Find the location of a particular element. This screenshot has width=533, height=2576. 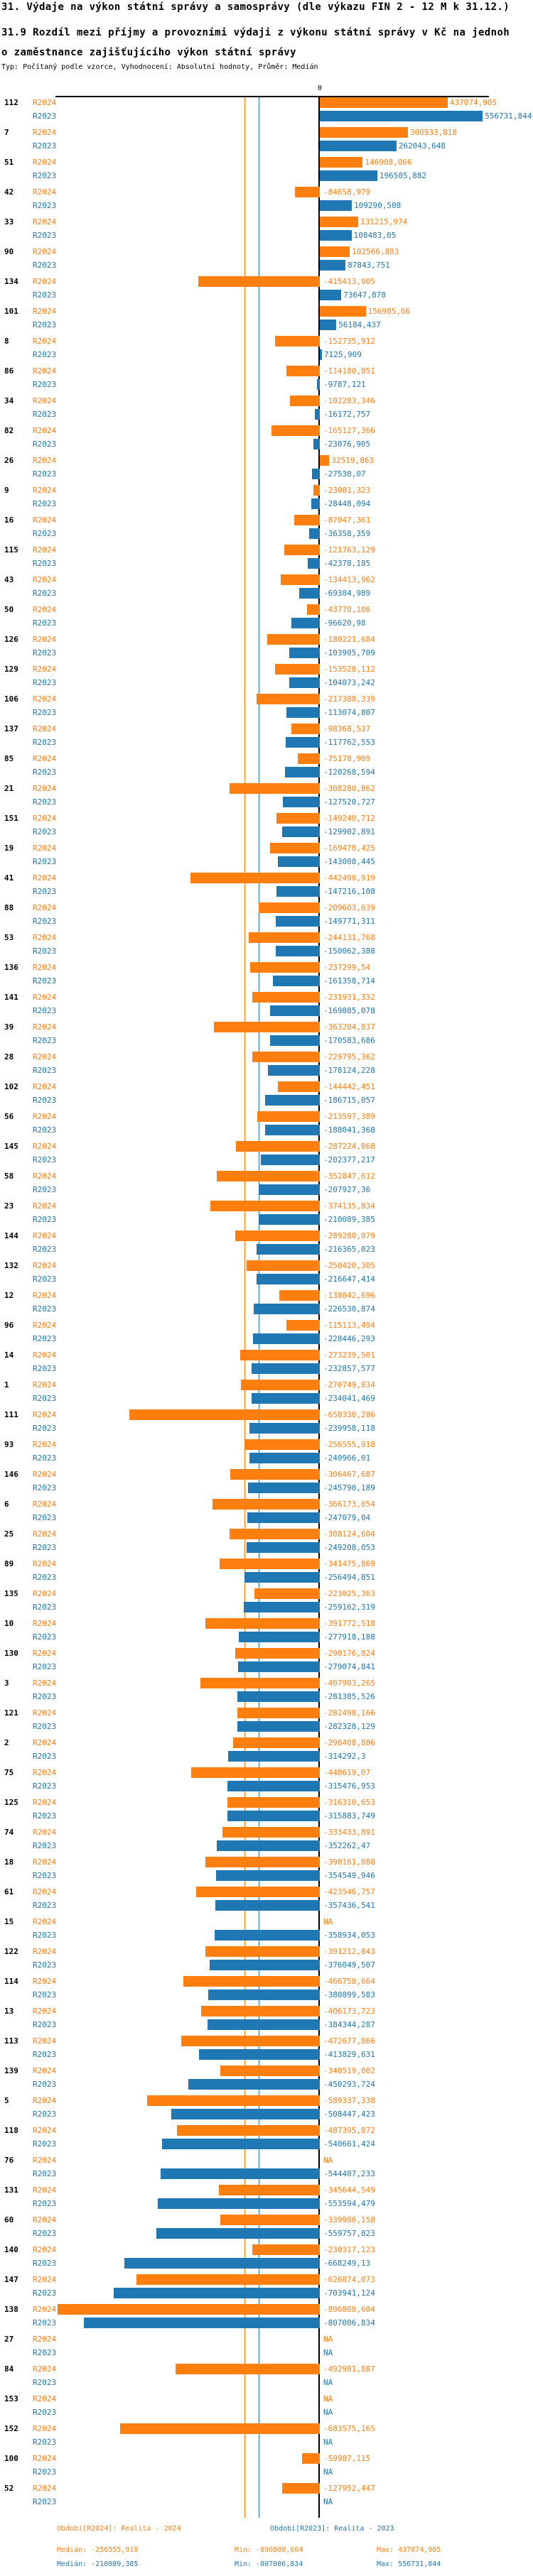

value-label-r2023: 7125,909 is located at coordinates (342, 354).